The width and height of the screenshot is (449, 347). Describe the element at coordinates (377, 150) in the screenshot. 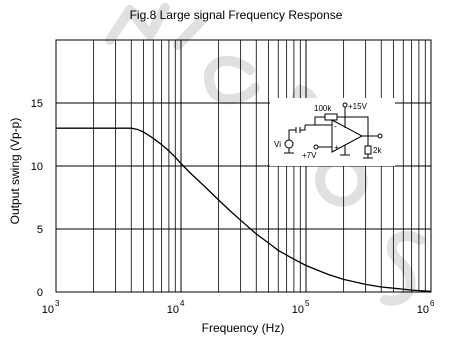

I see `inset-r-load-label: 2k` at that location.